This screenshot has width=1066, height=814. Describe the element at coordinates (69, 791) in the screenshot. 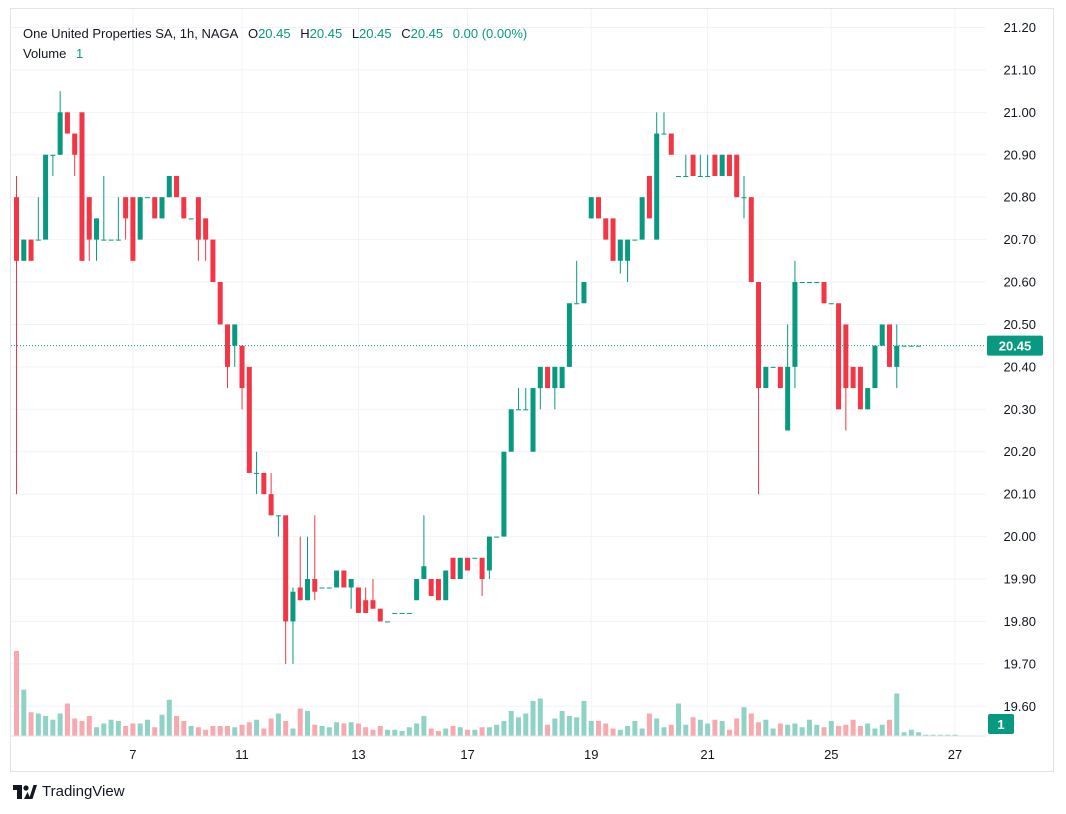

I see `tradingview-branding: TradingView` at that location.